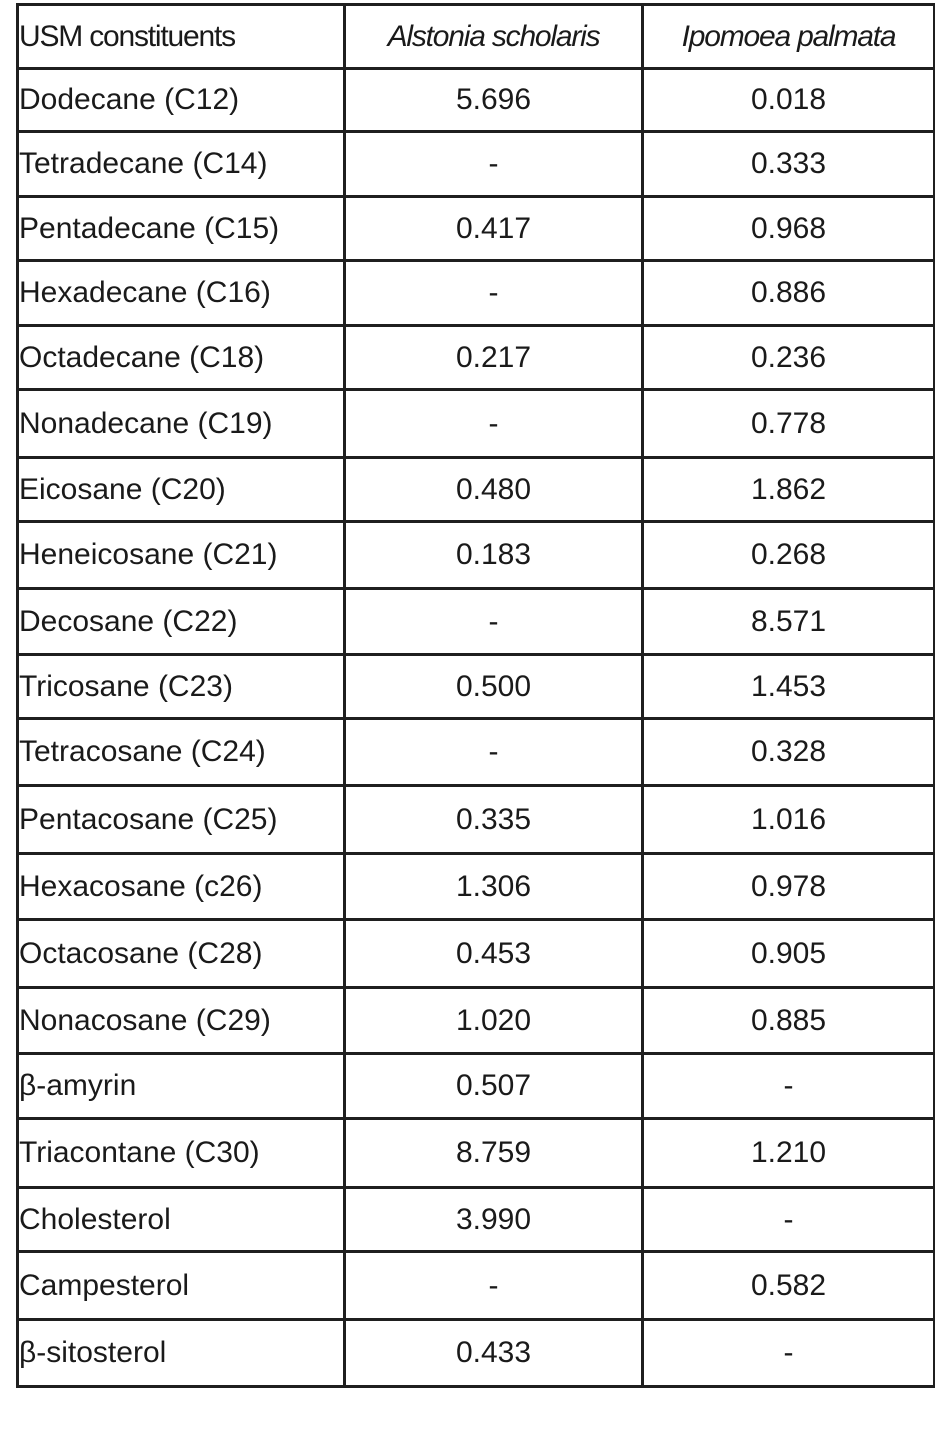 This screenshot has height=1454, width=935. I want to click on ipomoea-value: 1.453, so click(788, 686).